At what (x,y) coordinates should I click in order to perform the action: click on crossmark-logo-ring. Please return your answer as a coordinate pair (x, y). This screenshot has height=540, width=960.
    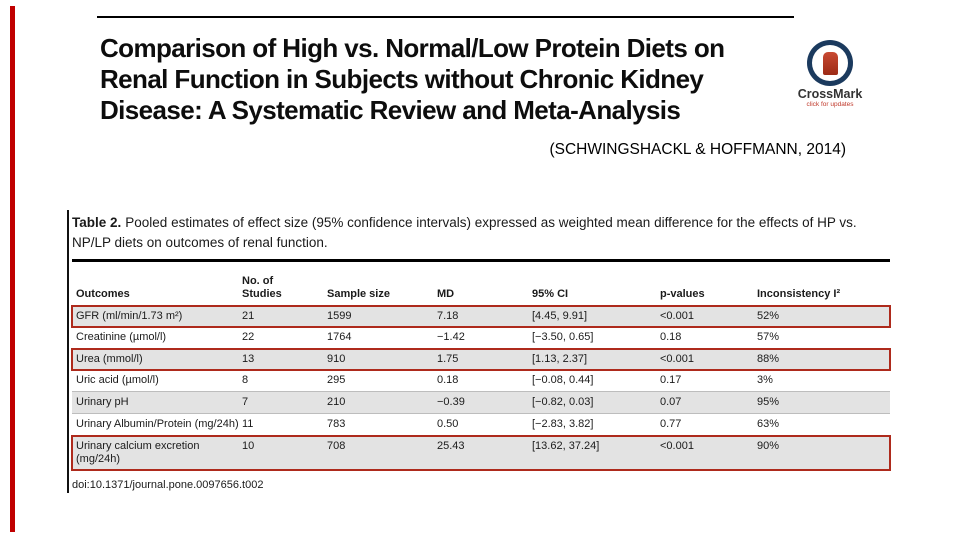
    Looking at the image, I should click on (830, 63).